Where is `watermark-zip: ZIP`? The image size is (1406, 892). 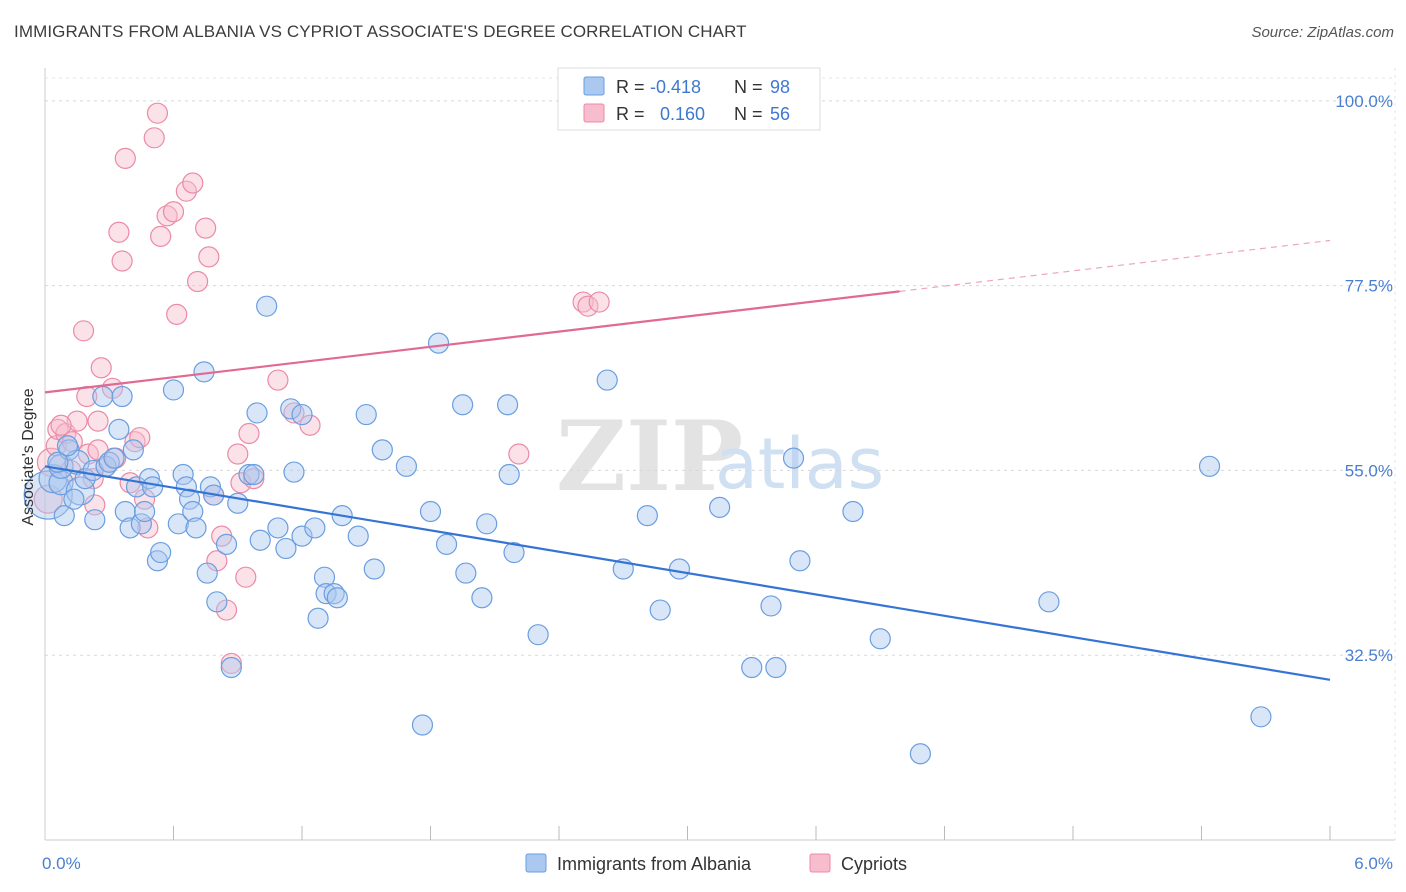
watermark-zip: ZIP is located at coordinates (649, 456).